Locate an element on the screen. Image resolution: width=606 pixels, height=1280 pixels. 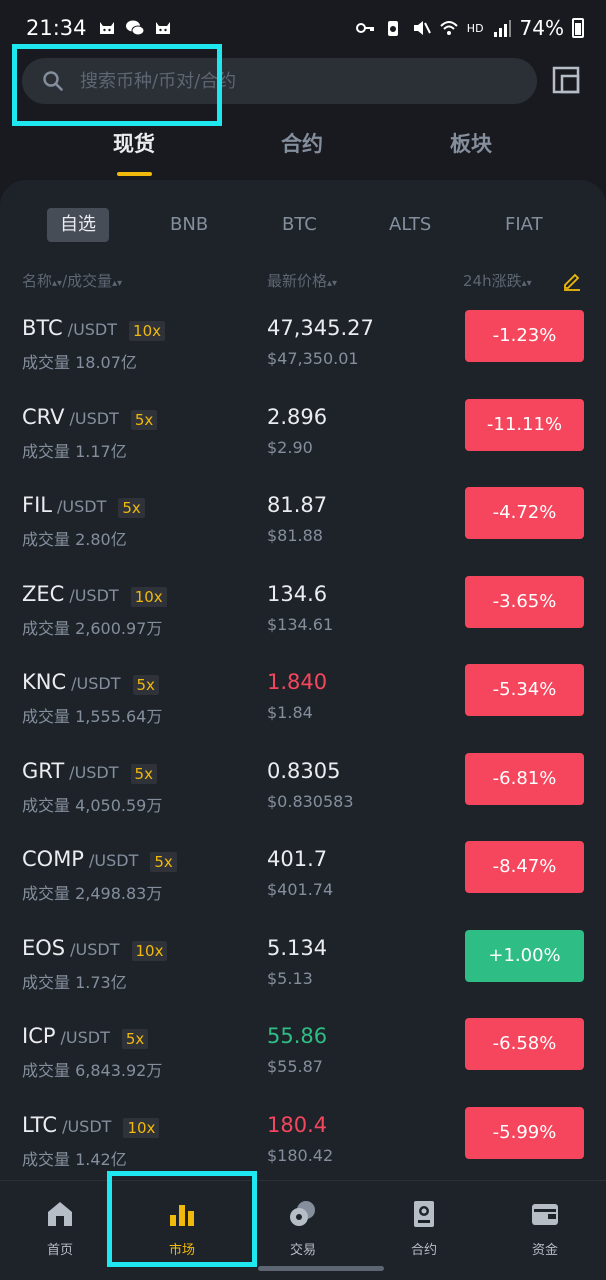
volume-text: 成交量 6,843.92万 is located at coordinates (92, 1070).